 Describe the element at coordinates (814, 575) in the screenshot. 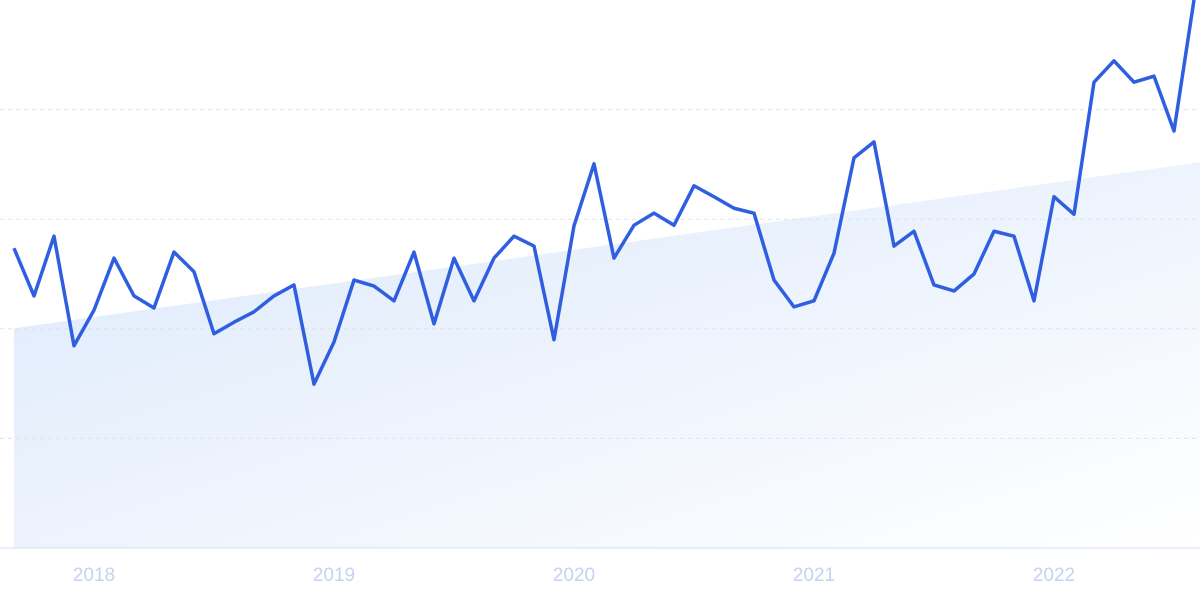

I see `x-tick-label: 2021` at that location.